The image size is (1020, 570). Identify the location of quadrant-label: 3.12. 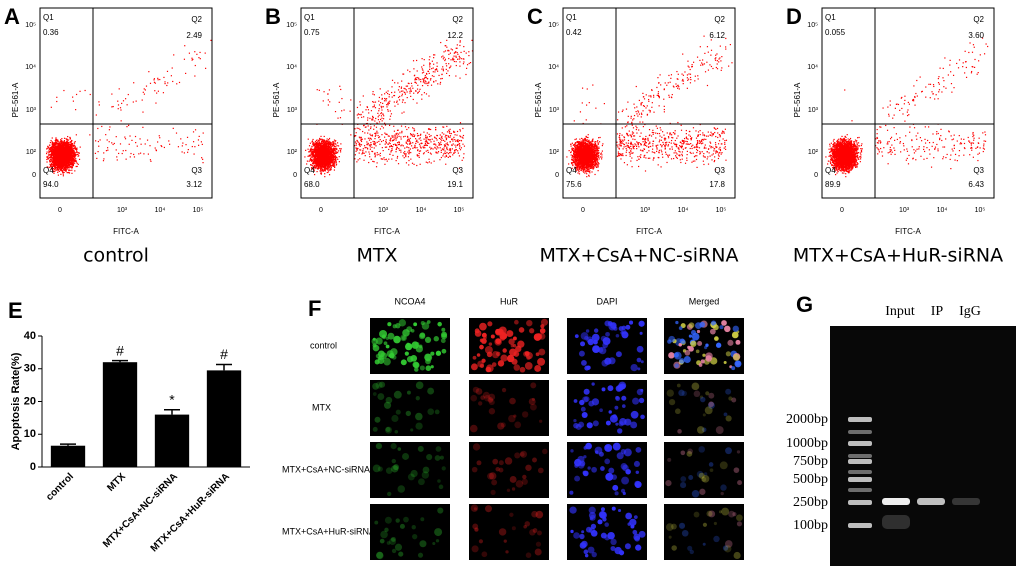
(194, 184).